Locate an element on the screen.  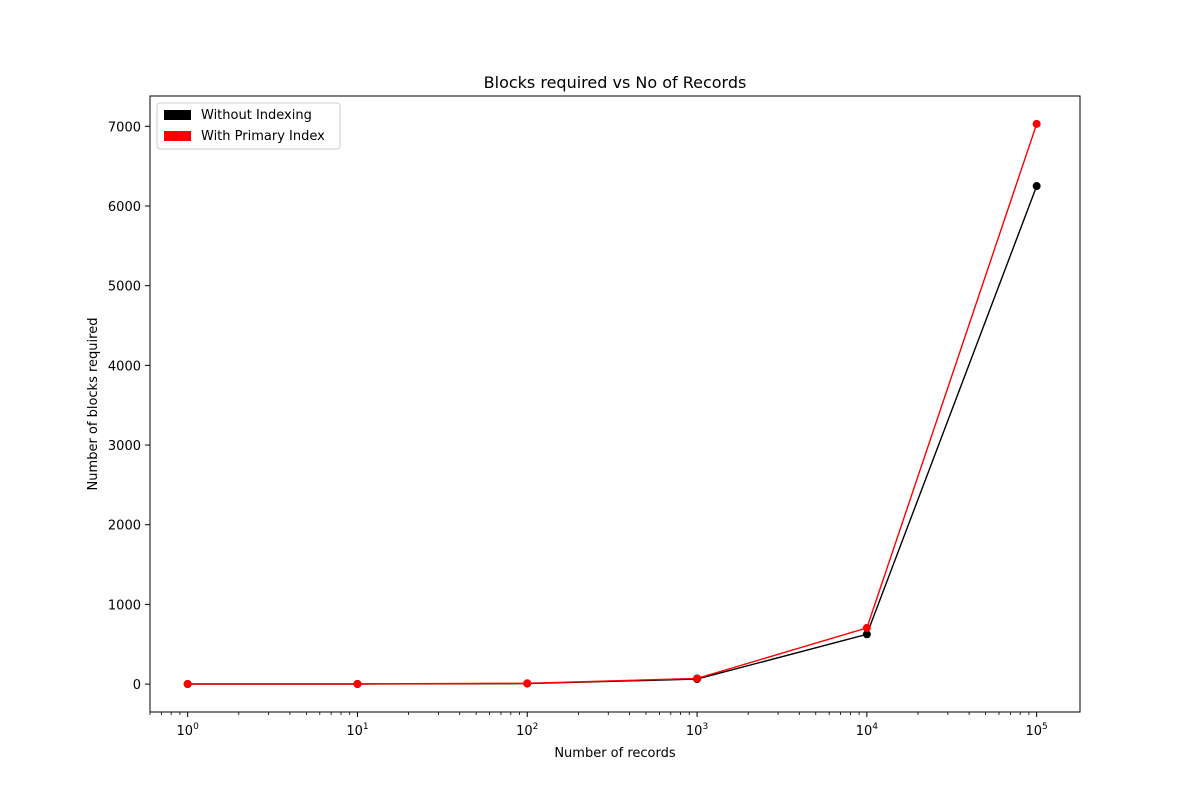
x-axis: 10⁰ 10¹ 10² 10³ 10⁴ 10⁵ is located at coordinates (598, 725).